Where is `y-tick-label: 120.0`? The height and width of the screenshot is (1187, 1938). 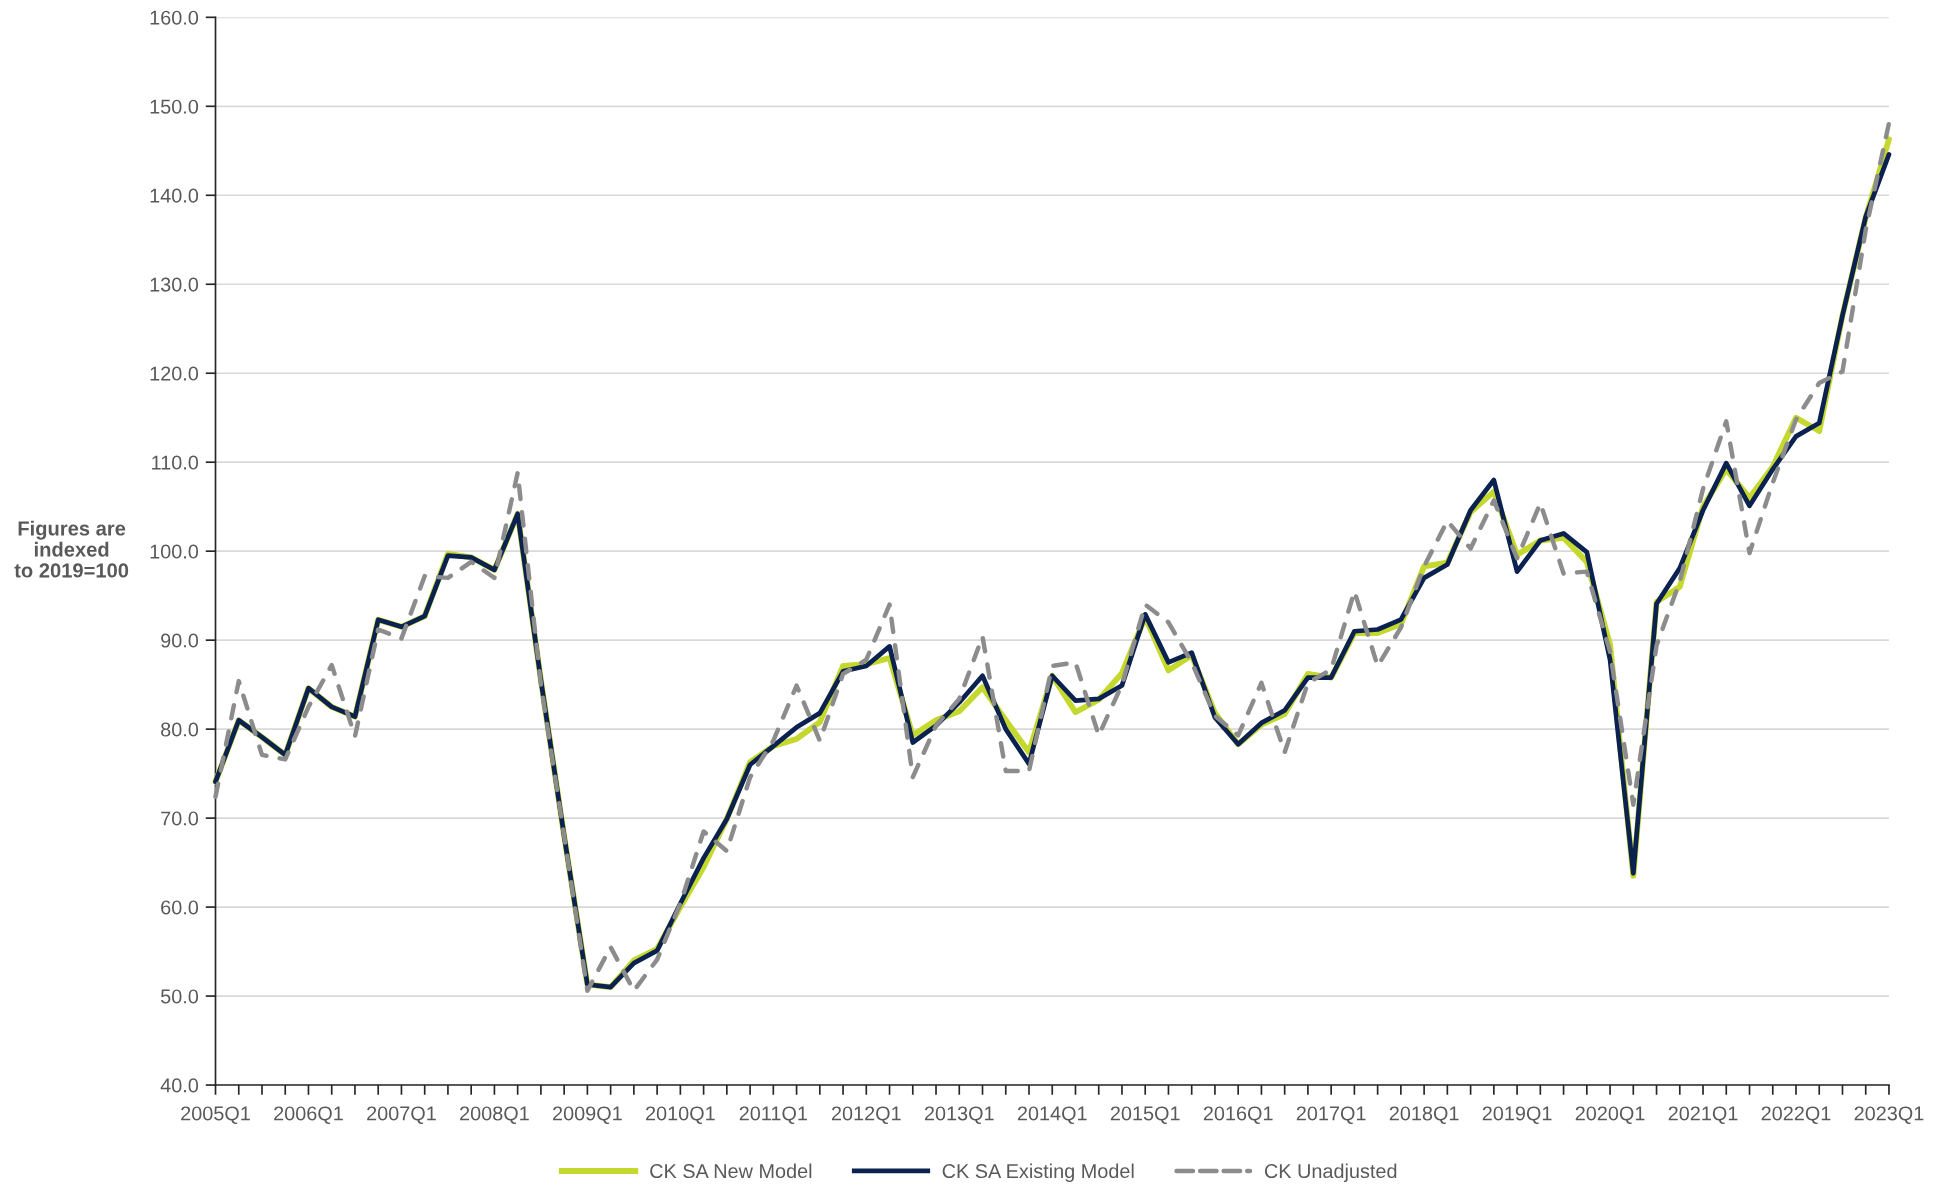
y-tick-label: 120.0 is located at coordinates (174, 373).